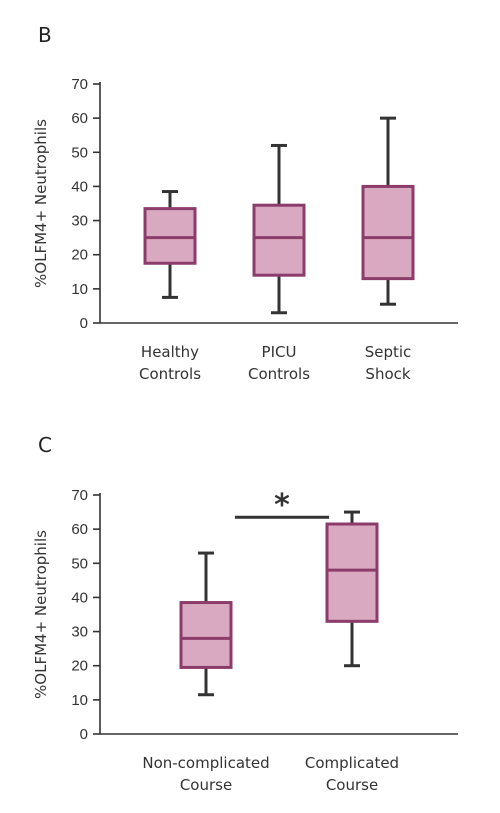 The width and height of the screenshot is (500, 813). What do you see at coordinates (279, 352) in the screenshot?
I see `x-category-label-line1: PICU` at bounding box center [279, 352].